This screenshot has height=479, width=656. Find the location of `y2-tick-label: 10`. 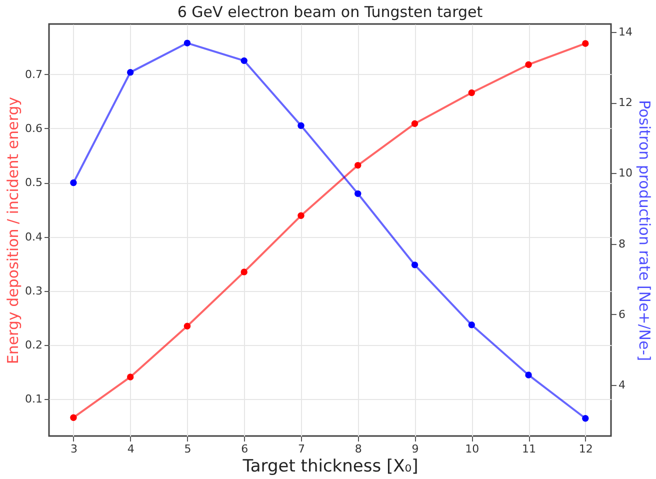

y2-tick-label: 10 is located at coordinates (625, 173).